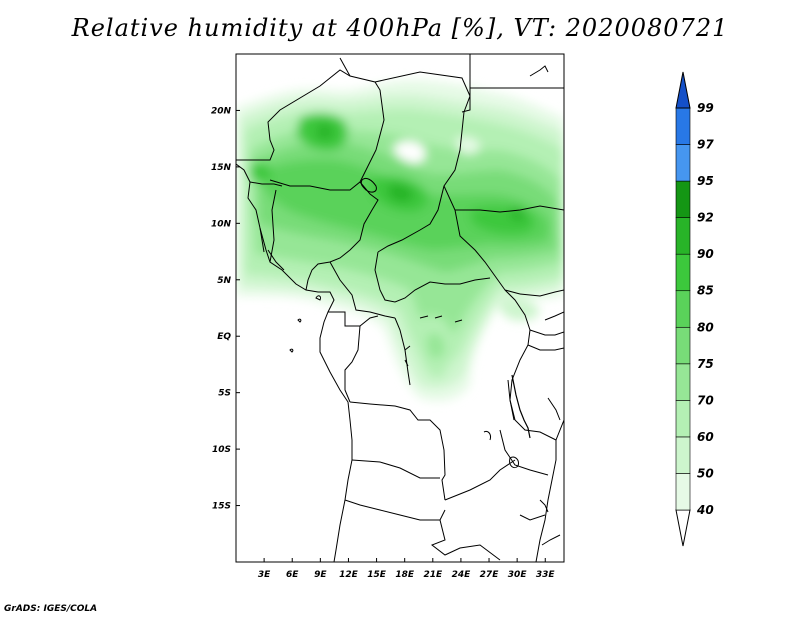  What do you see at coordinates (705, 145) in the screenshot?
I see `colorbar-level-label: 97` at bounding box center [705, 145].